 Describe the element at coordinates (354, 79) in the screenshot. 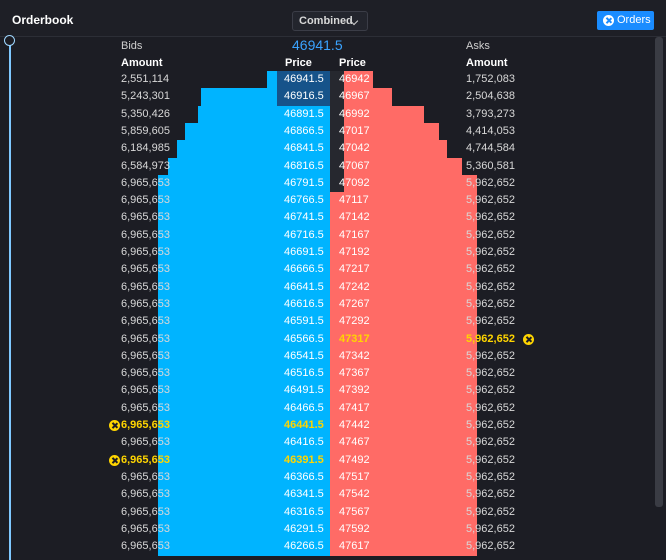

I see `ask-price: 46942` at that location.